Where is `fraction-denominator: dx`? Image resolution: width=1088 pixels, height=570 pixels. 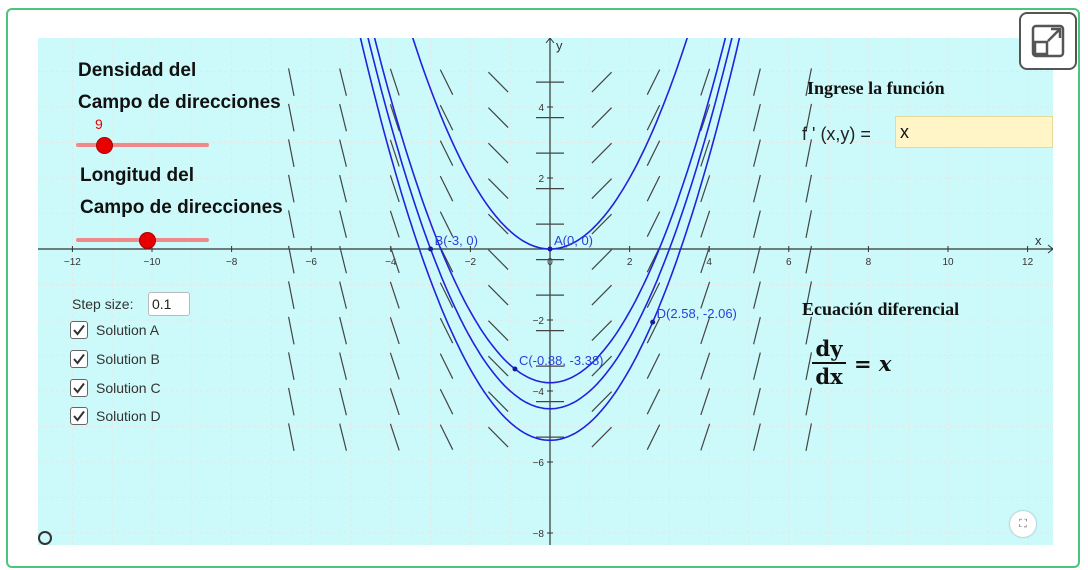 fraction-denominator: dx is located at coordinates (829, 377).